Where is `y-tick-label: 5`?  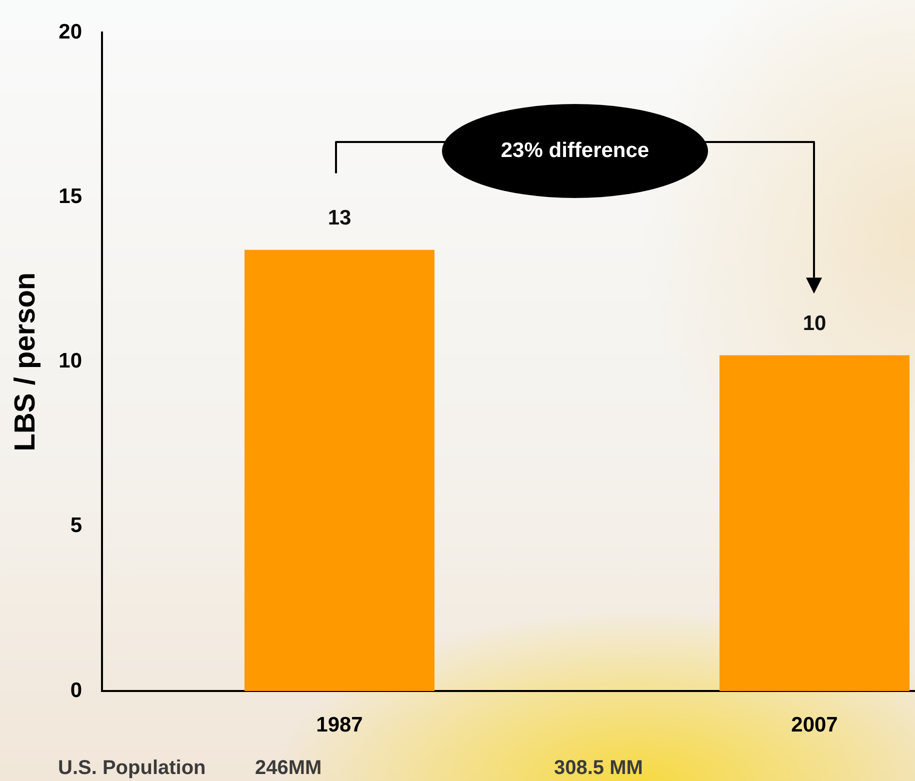
y-tick-label: 5 is located at coordinates (76, 526).